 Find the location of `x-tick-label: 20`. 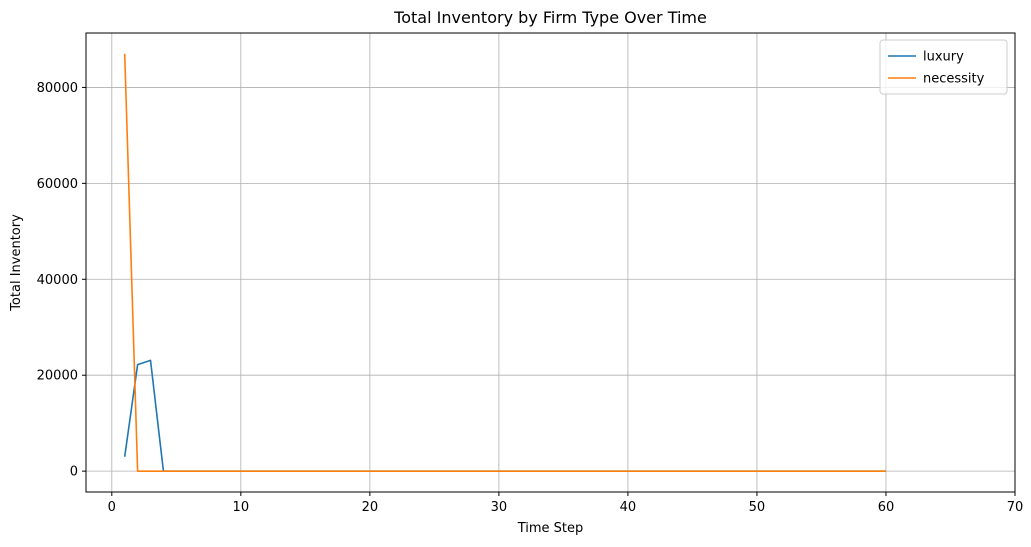

x-tick-label: 20 is located at coordinates (370, 507).